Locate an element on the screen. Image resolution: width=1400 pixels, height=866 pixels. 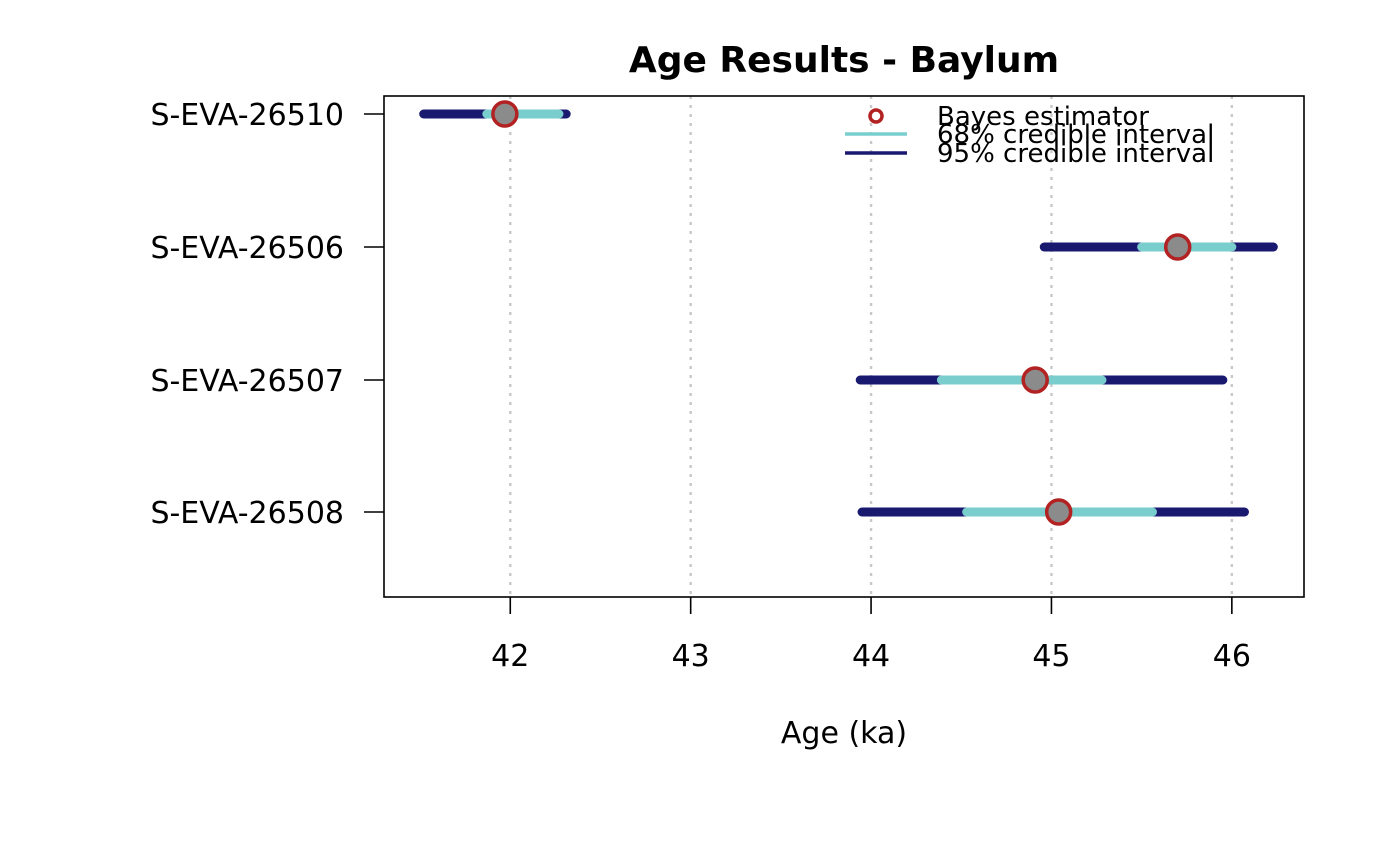
x-axis-title: Age (ka) is located at coordinates (844, 733).